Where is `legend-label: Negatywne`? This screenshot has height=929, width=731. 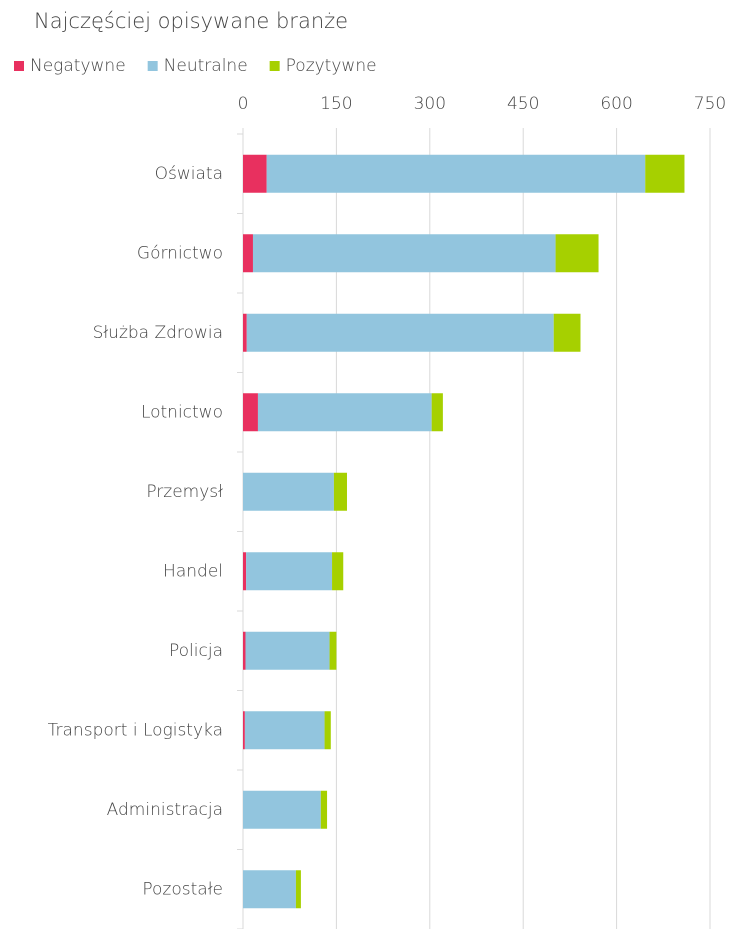
legend-label: Negatywne is located at coordinates (78, 66).